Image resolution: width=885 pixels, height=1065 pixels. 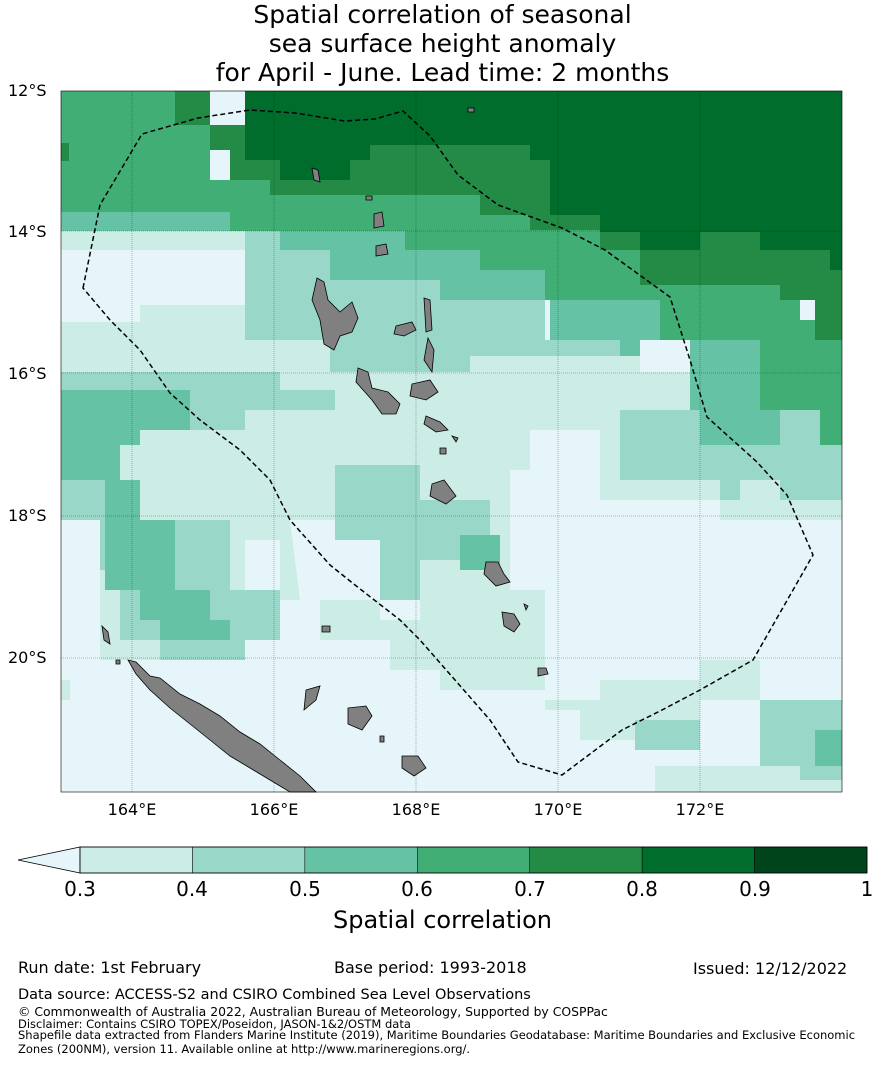 What do you see at coordinates (770, 968) in the screenshot?
I see `issued-date: Issued: 12/12/2022` at bounding box center [770, 968].